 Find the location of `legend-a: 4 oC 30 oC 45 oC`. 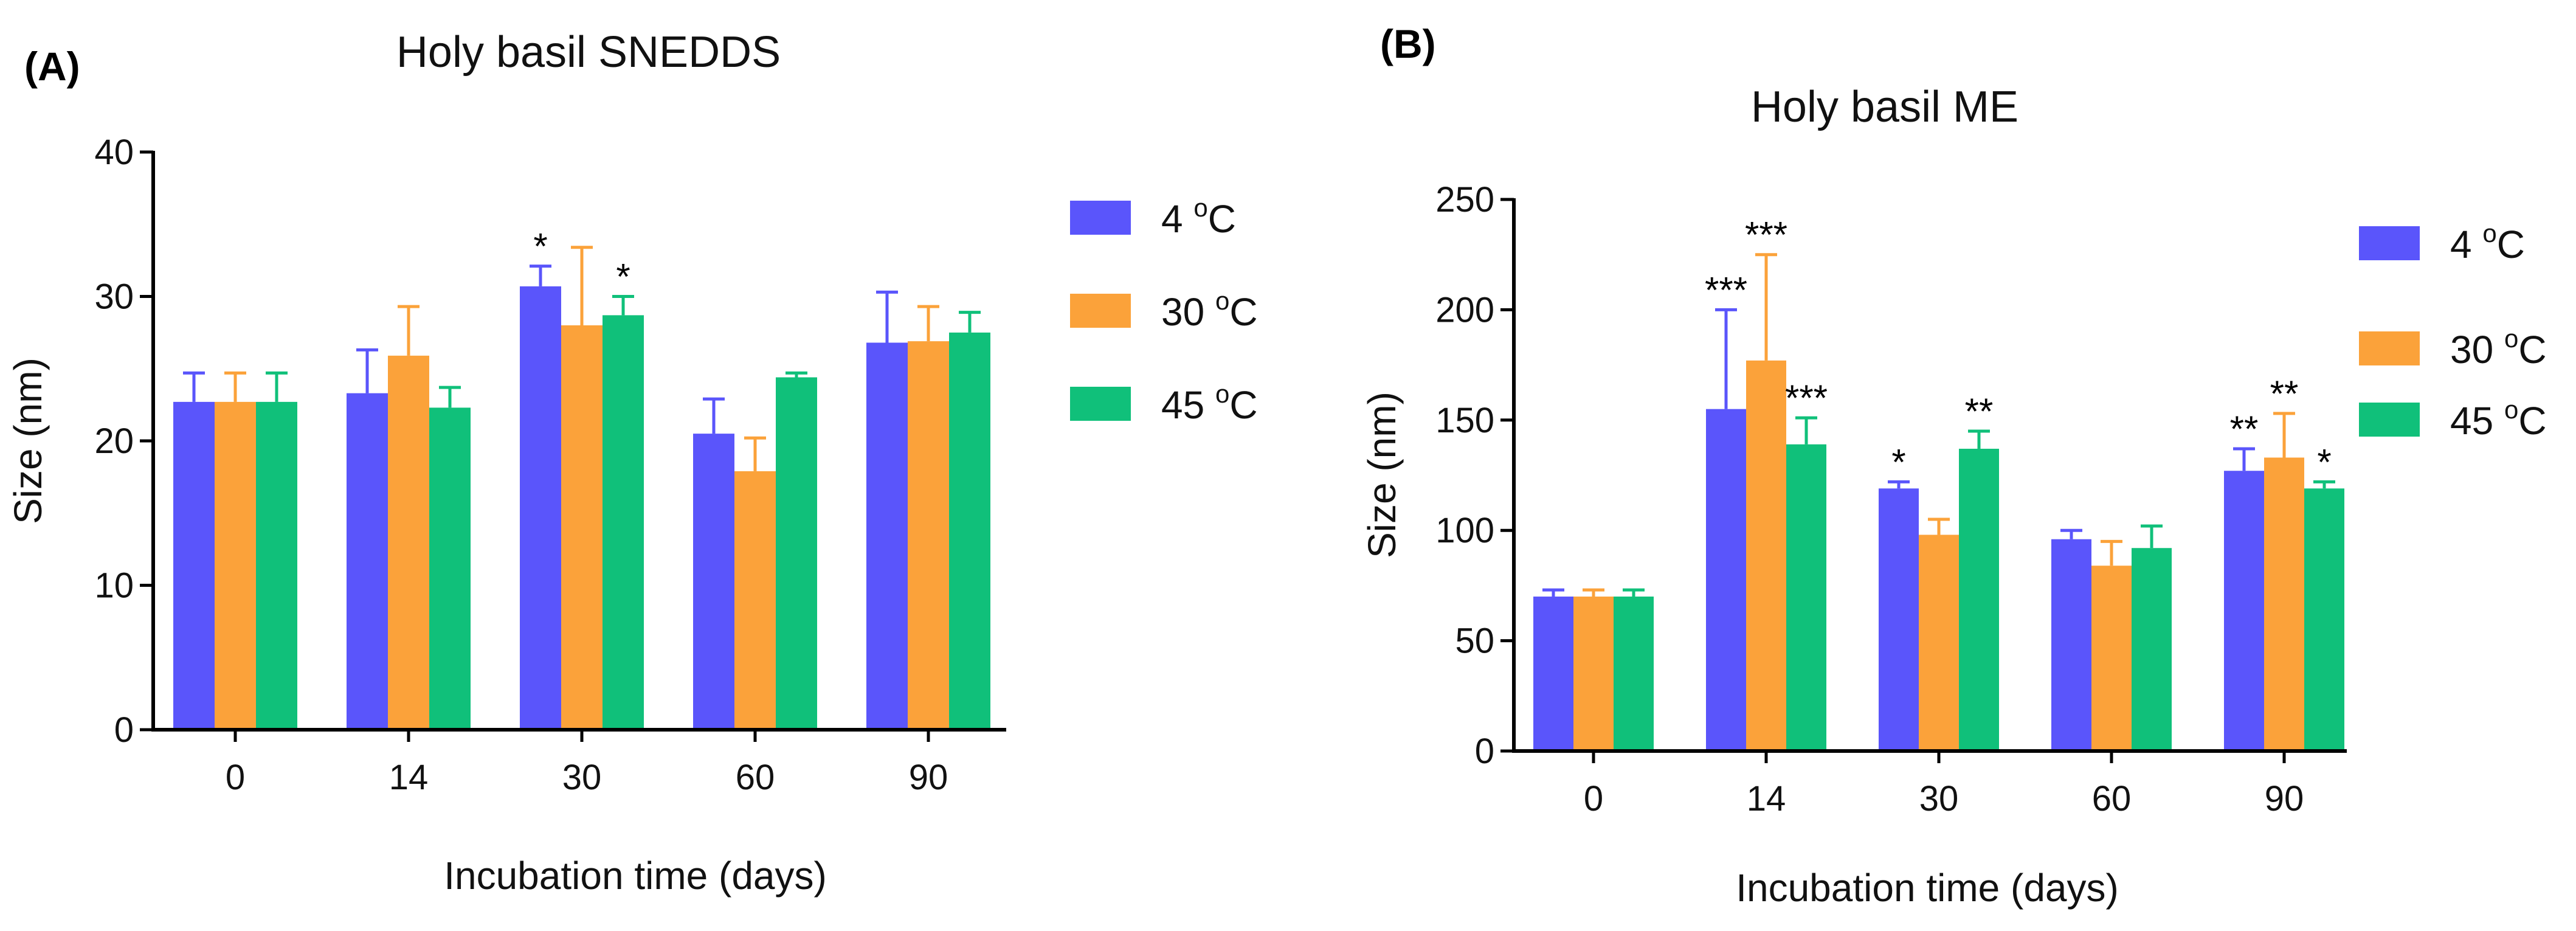

legend-a: 4 oC 30 oC 45 oC is located at coordinates (1164, 310).